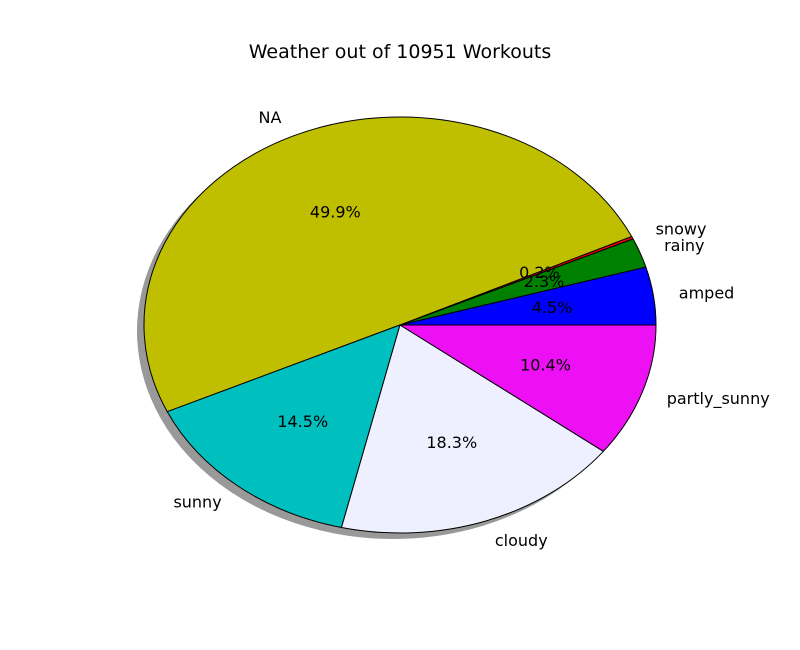 The image size is (800, 650). I want to click on slice-percent-rainy: 2.3%, so click(544, 281).